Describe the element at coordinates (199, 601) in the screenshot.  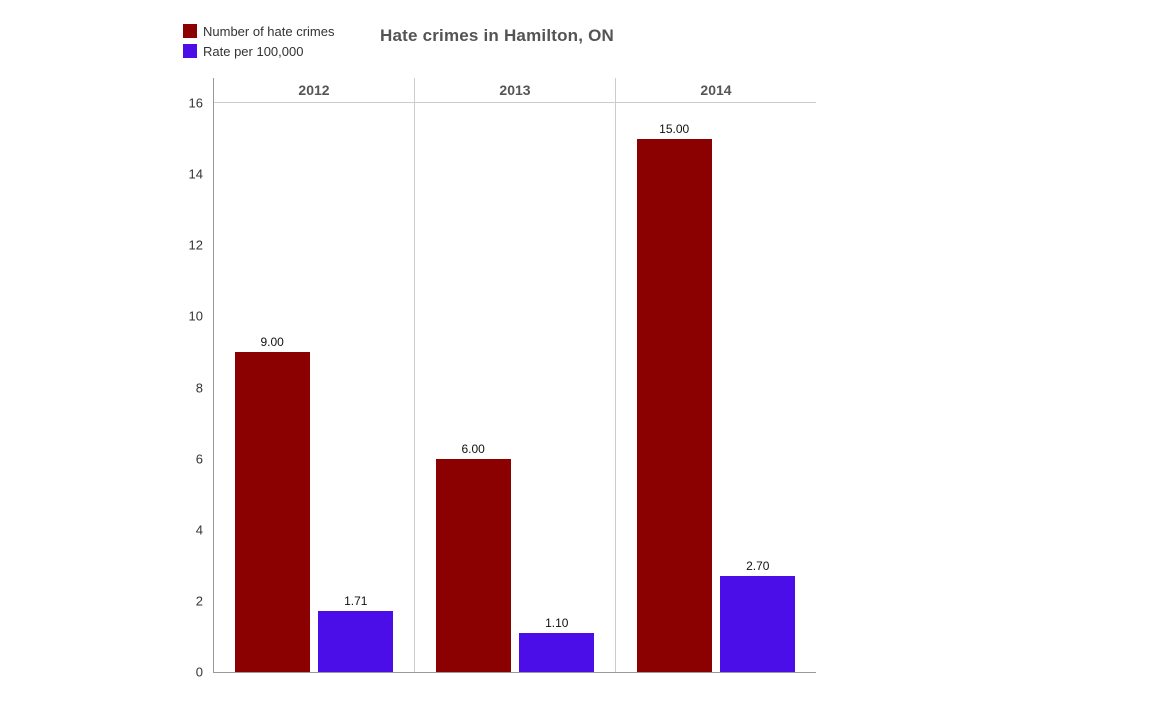
I see `y-tick-label: 2` at that location.